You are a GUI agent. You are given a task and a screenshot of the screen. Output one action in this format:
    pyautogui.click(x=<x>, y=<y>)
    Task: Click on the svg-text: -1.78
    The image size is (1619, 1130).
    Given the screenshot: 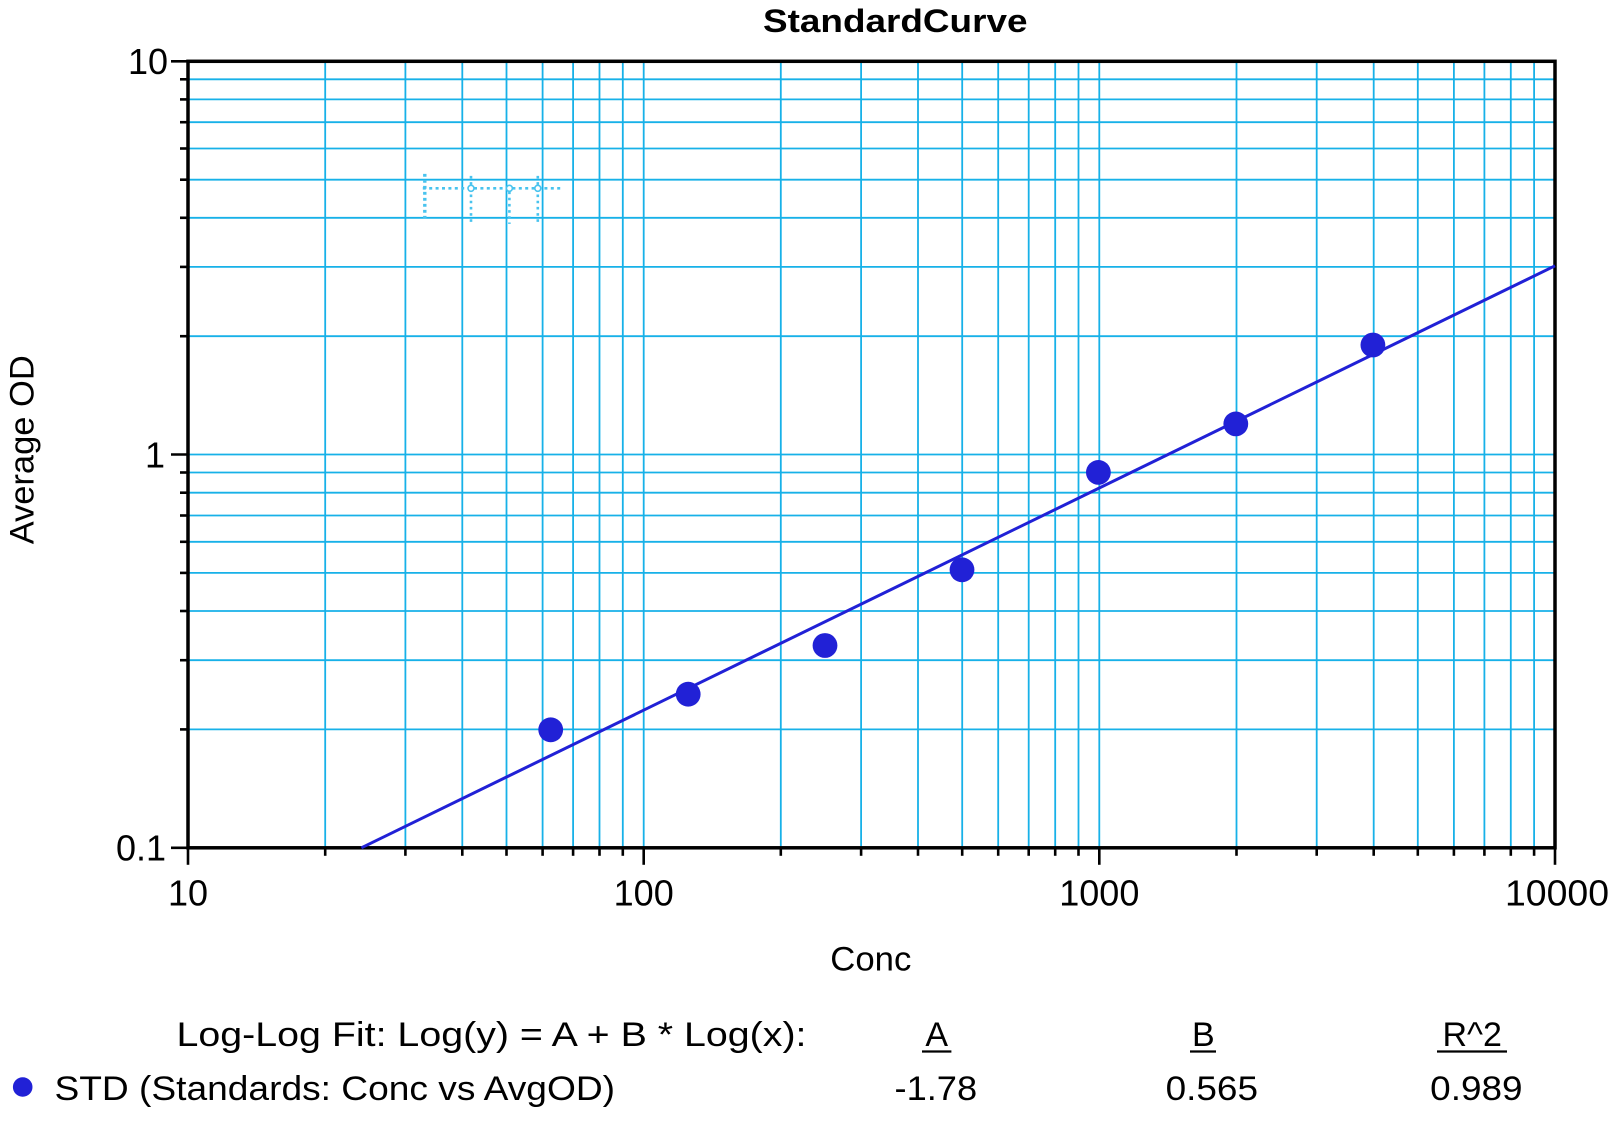 What is the action you would take?
    pyautogui.click(x=936, y=1089)
    